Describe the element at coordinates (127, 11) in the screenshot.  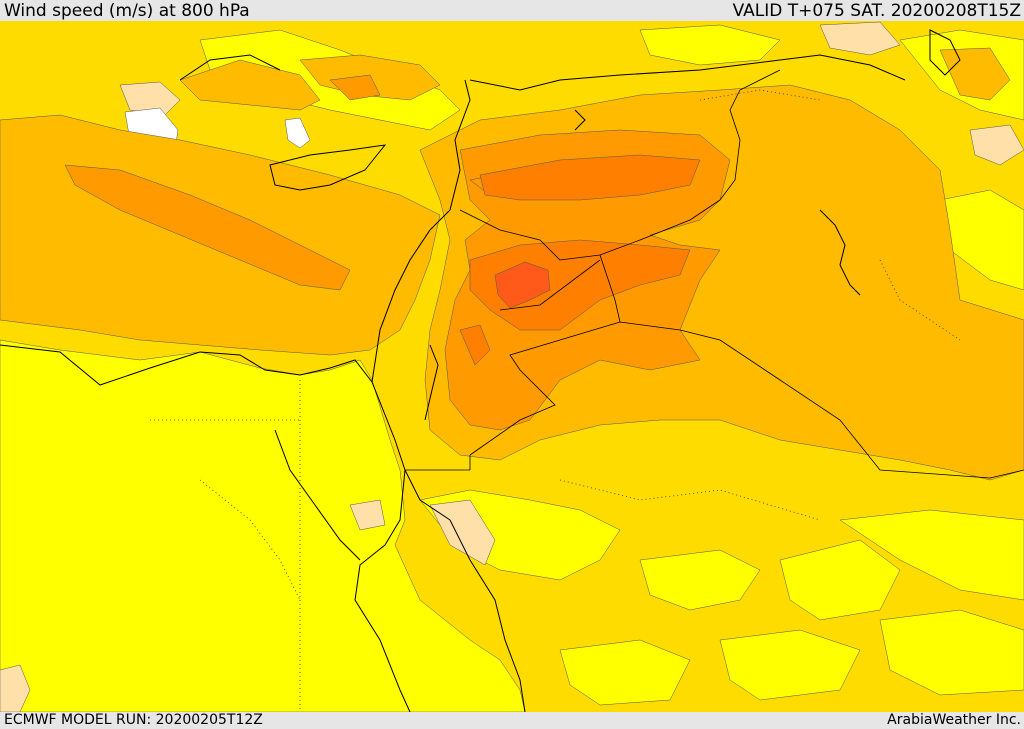
I see `map-title: Wind speed (m/s) at 800 hPa` at that location.